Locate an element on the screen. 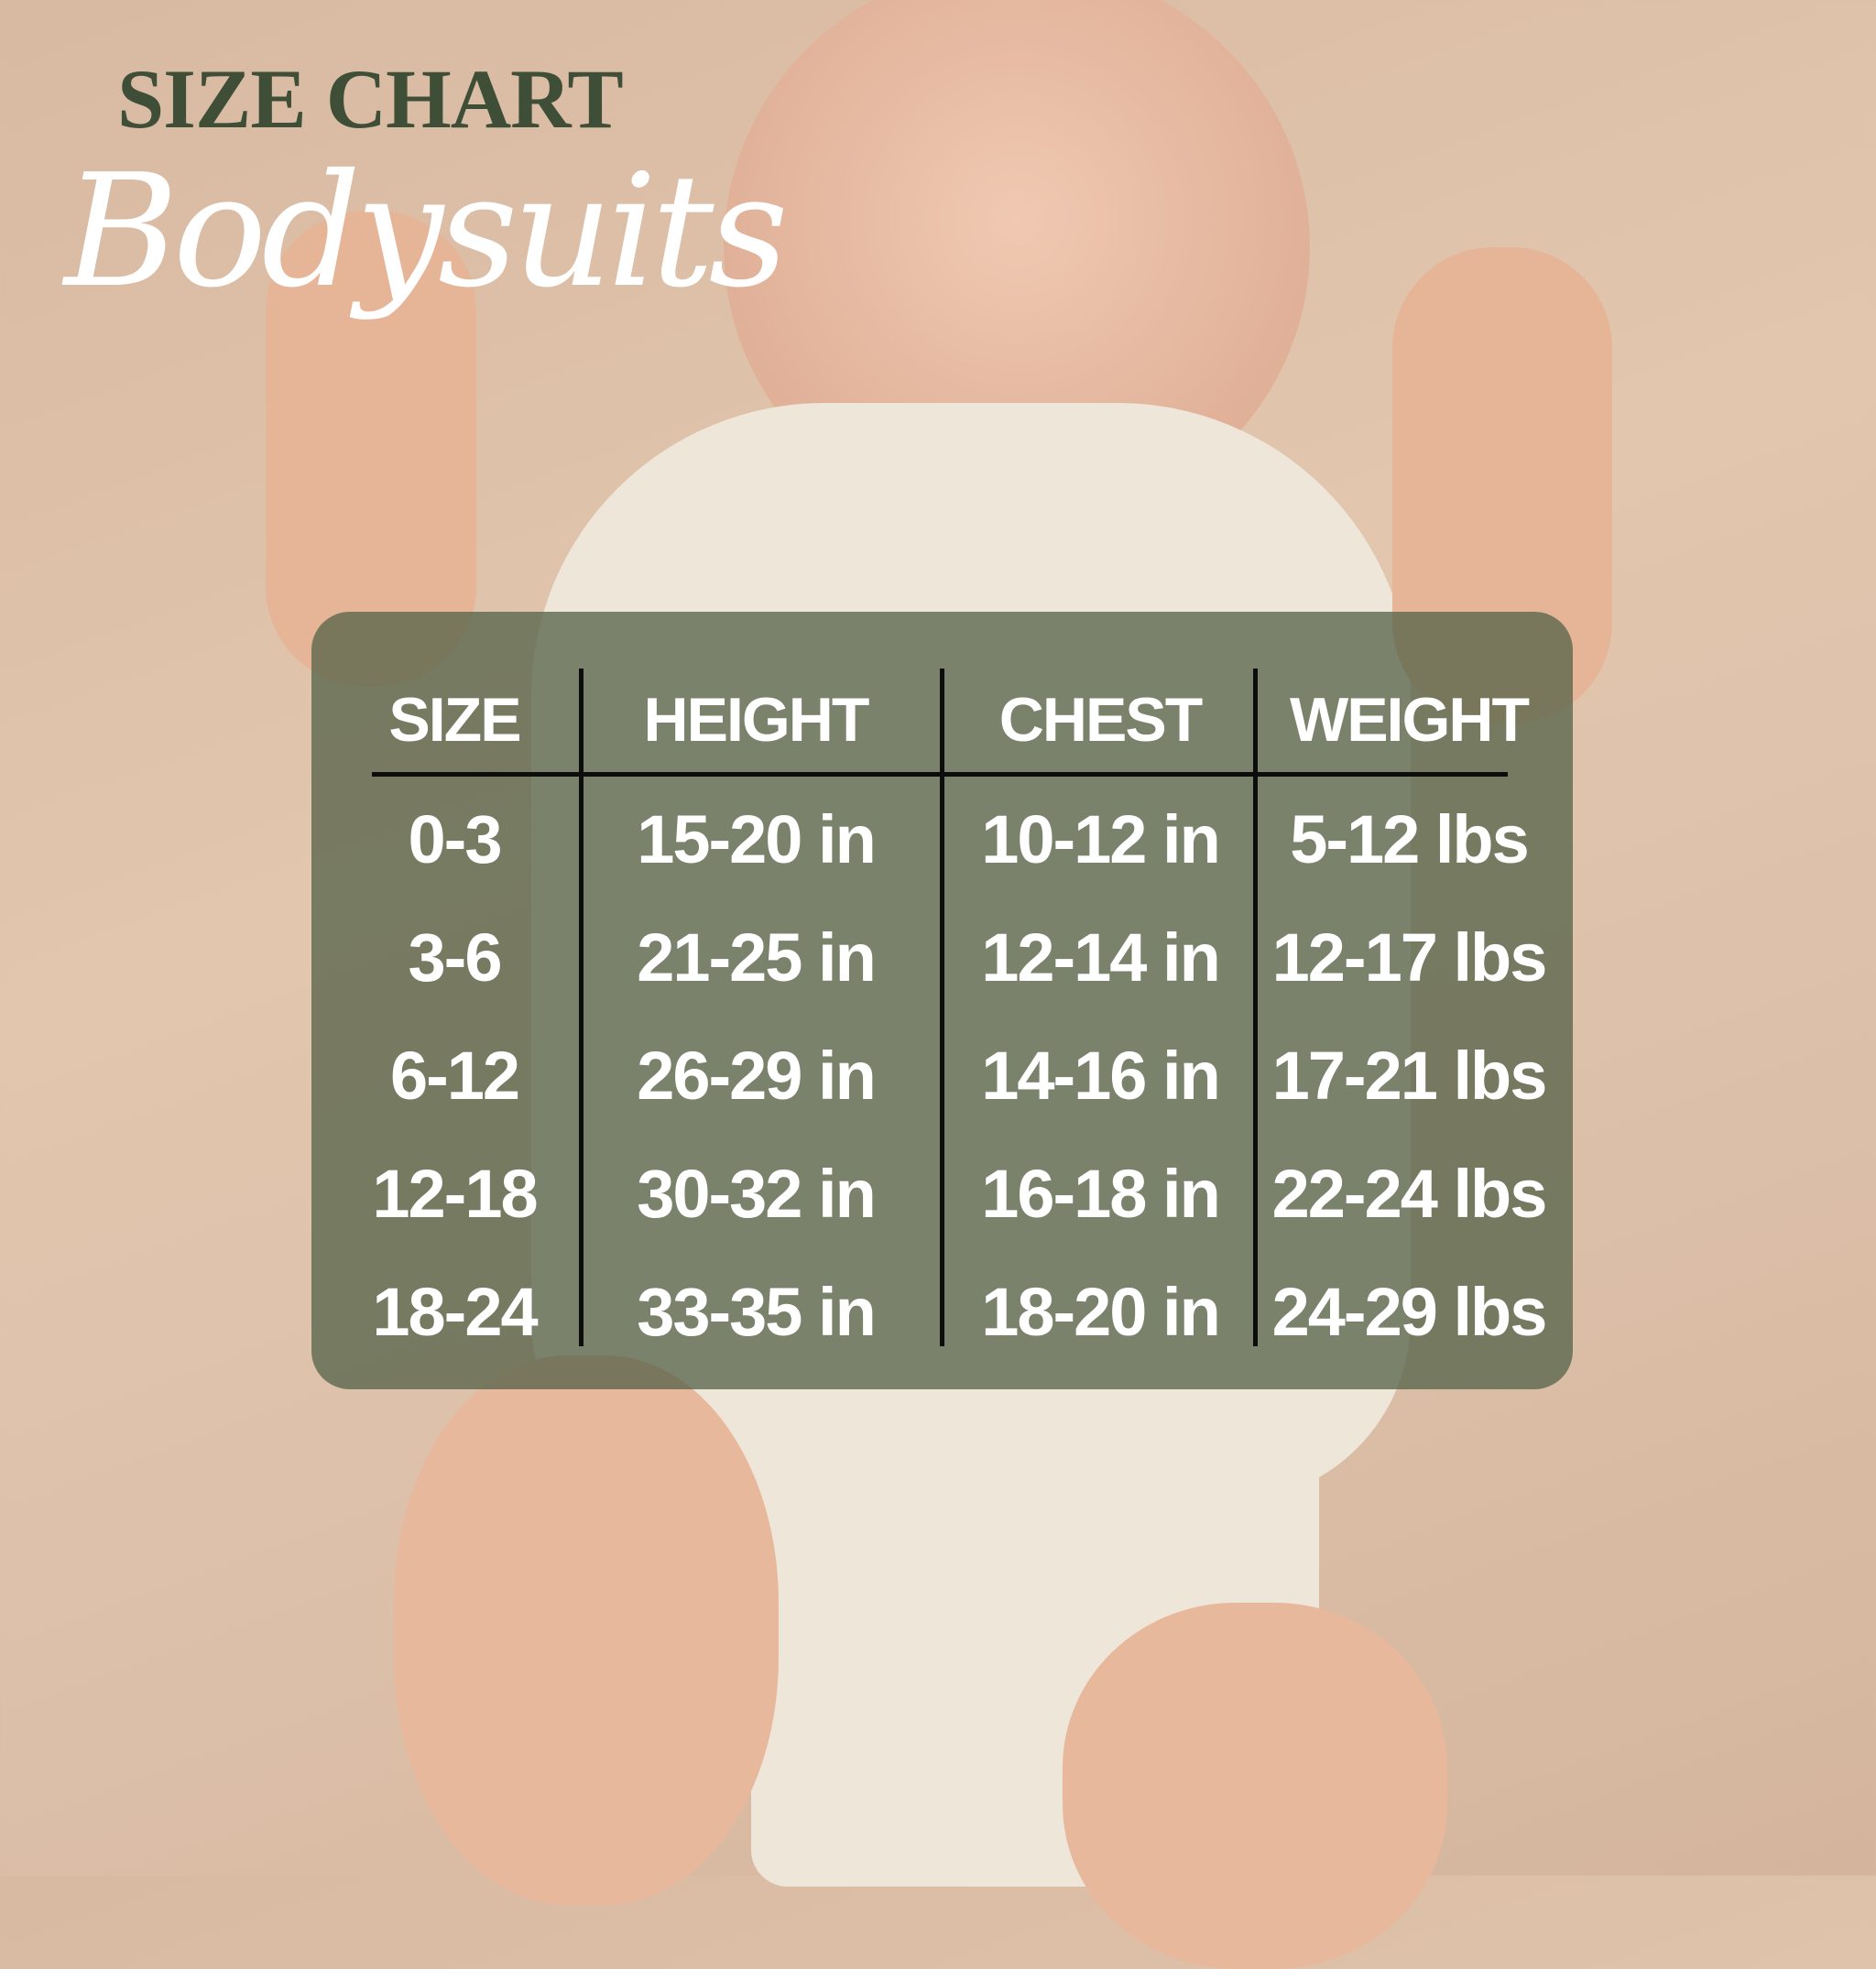 This screenshot has width=1876, height=1969. table-cell: 14-16 in is located at coordinates (1101, 1076).